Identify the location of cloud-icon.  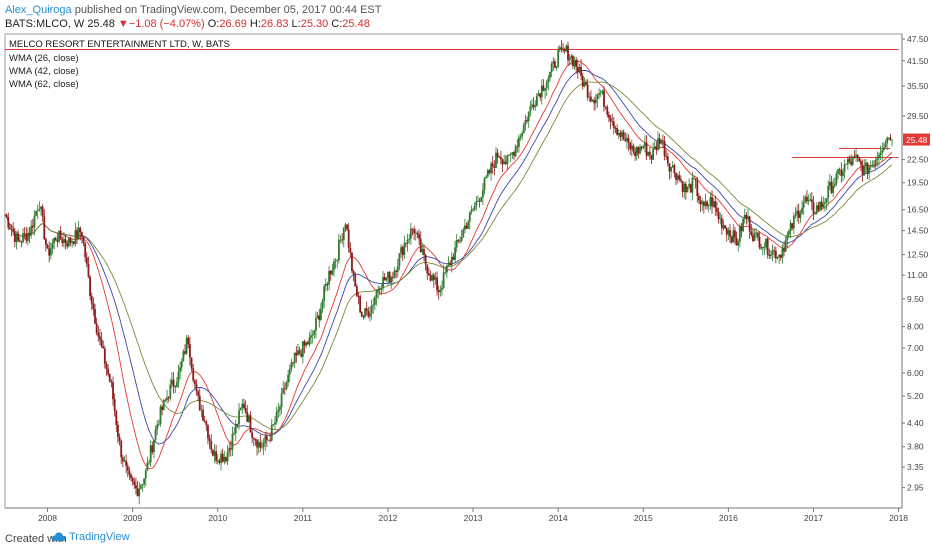
(59, 536).